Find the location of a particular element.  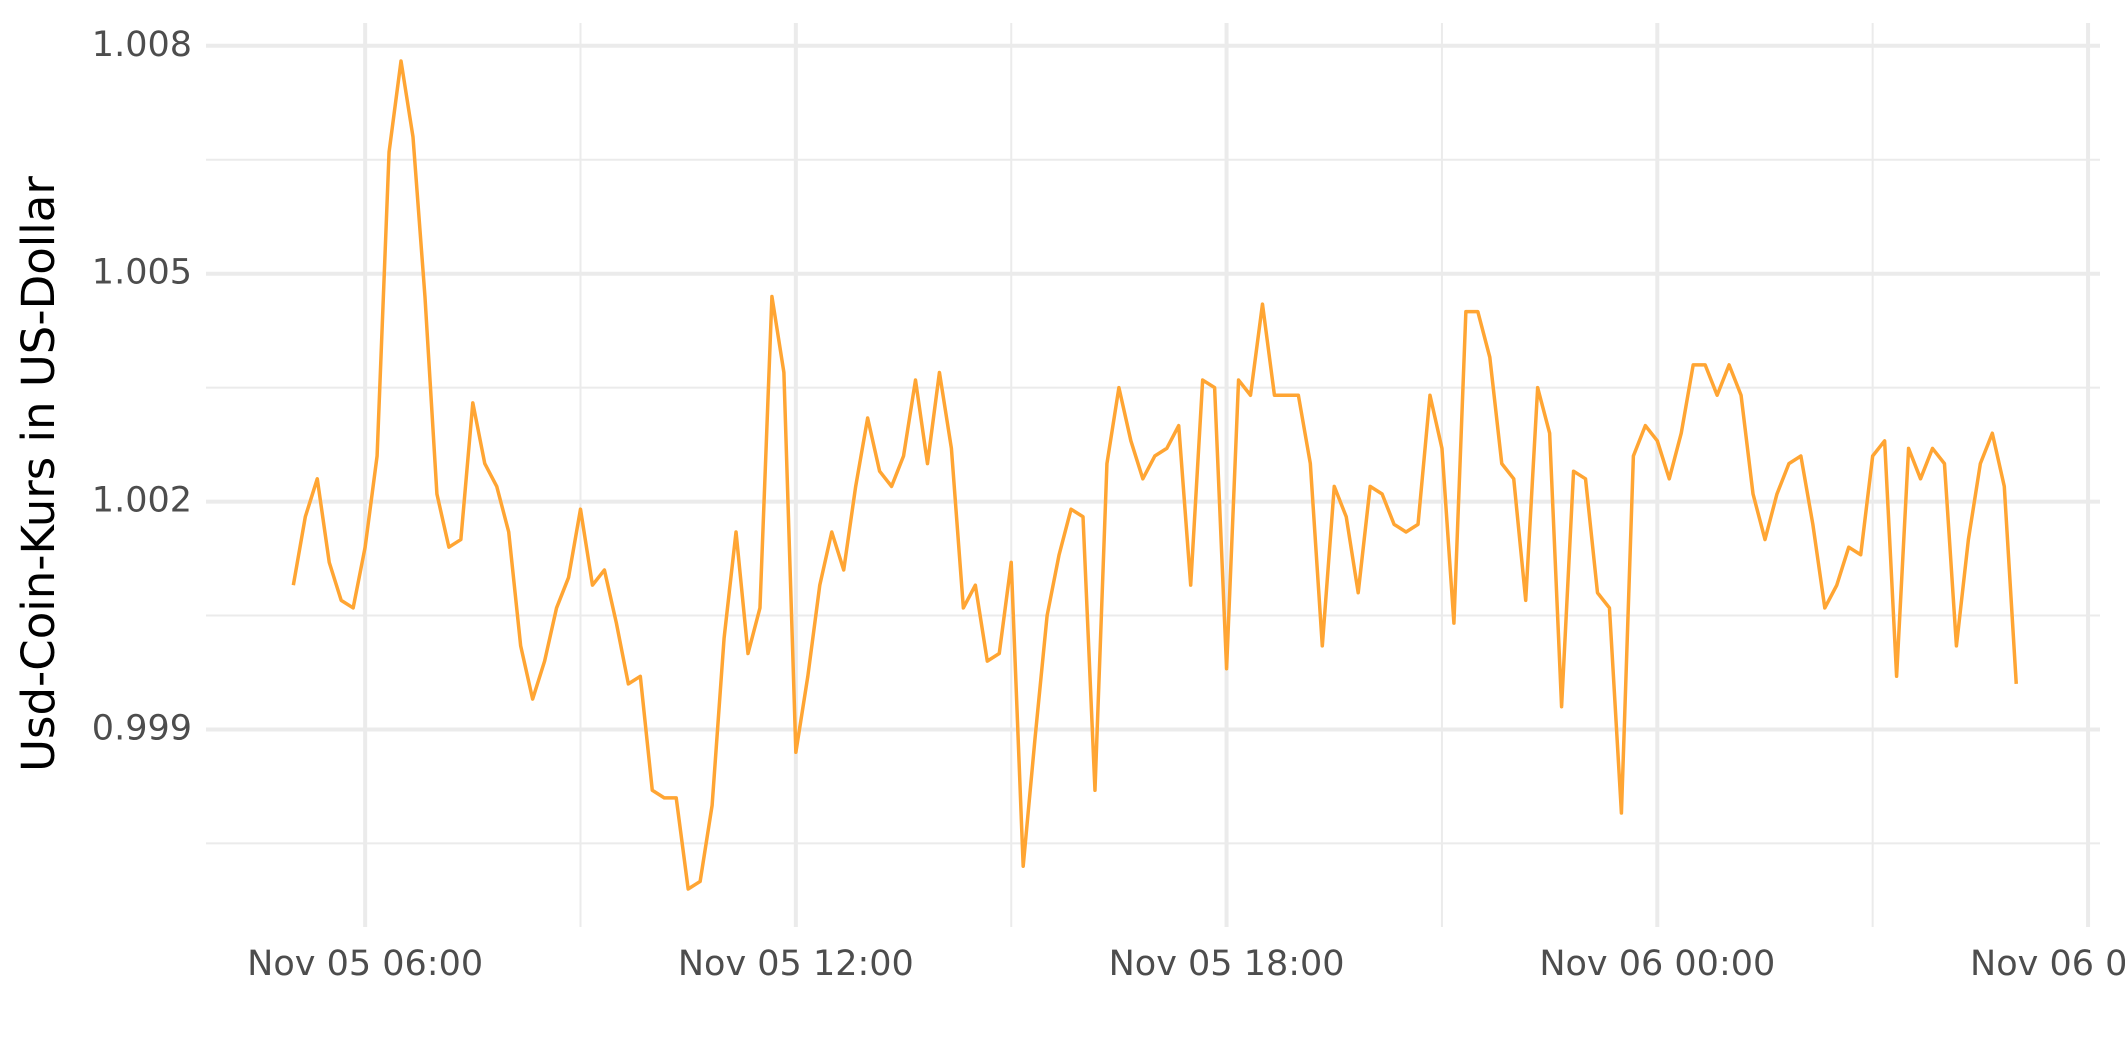

y-tick-label: 0.999 is located at coordinates (142, 728).